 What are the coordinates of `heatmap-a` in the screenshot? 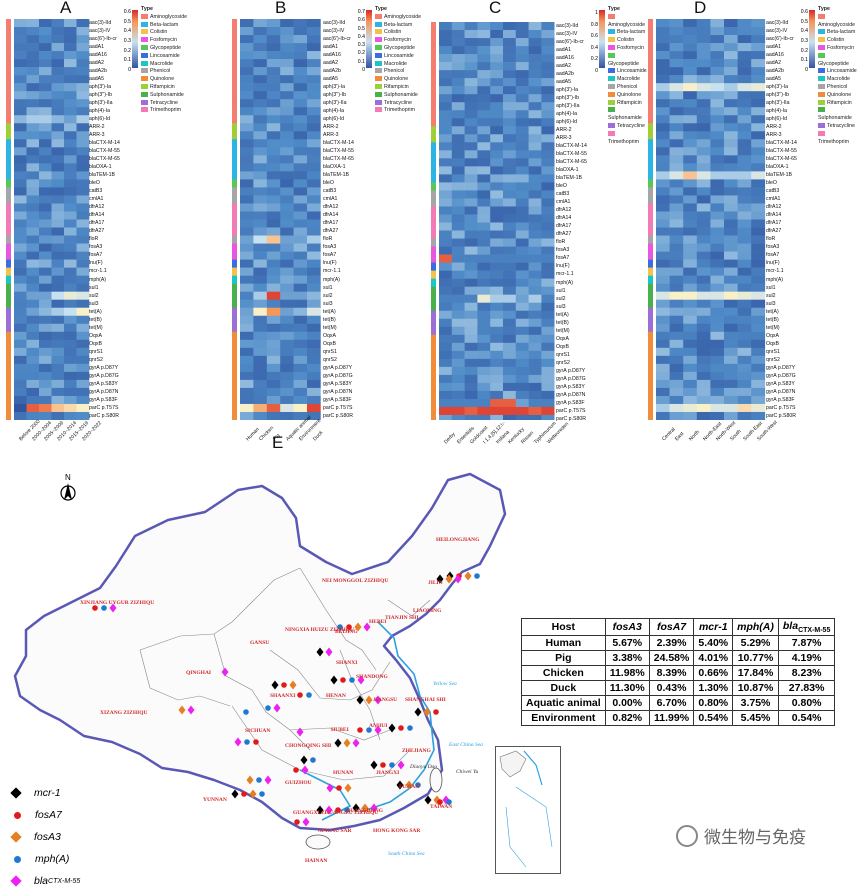 It's located at (48, 219).